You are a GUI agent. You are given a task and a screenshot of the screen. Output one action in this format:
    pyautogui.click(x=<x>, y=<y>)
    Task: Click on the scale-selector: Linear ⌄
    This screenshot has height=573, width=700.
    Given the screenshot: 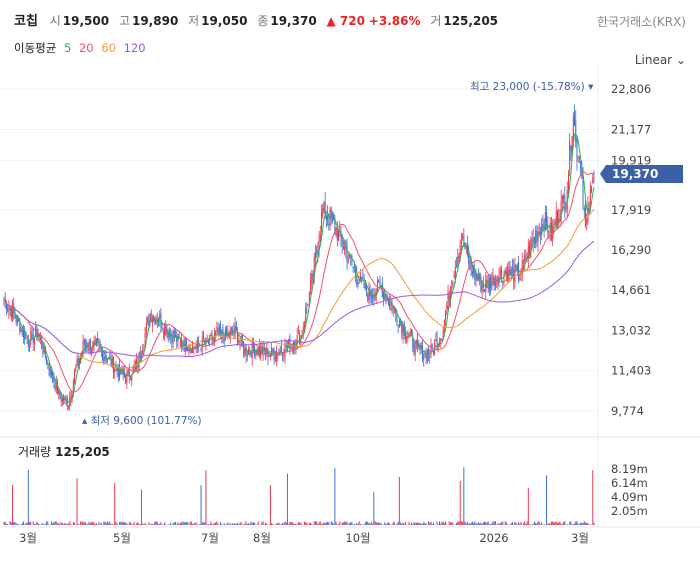 What is the action you would take?
    pyautogui.click(x=660, y=60)
    